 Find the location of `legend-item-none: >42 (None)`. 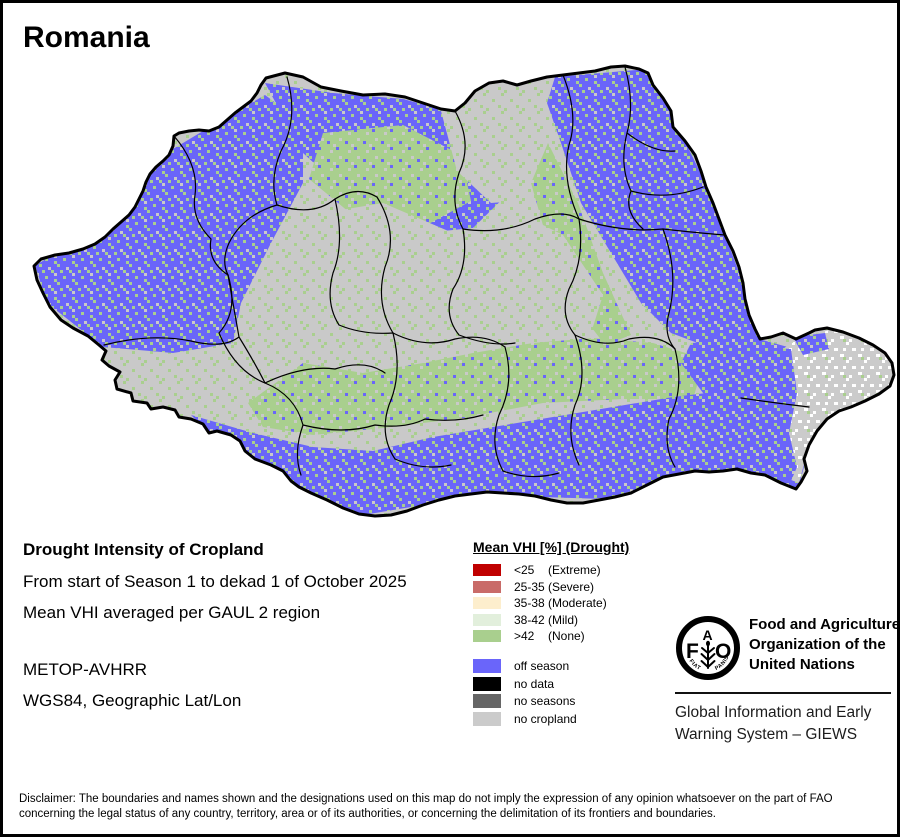

legend-item-none: >42 (None) is located at coordinates (578, 636).